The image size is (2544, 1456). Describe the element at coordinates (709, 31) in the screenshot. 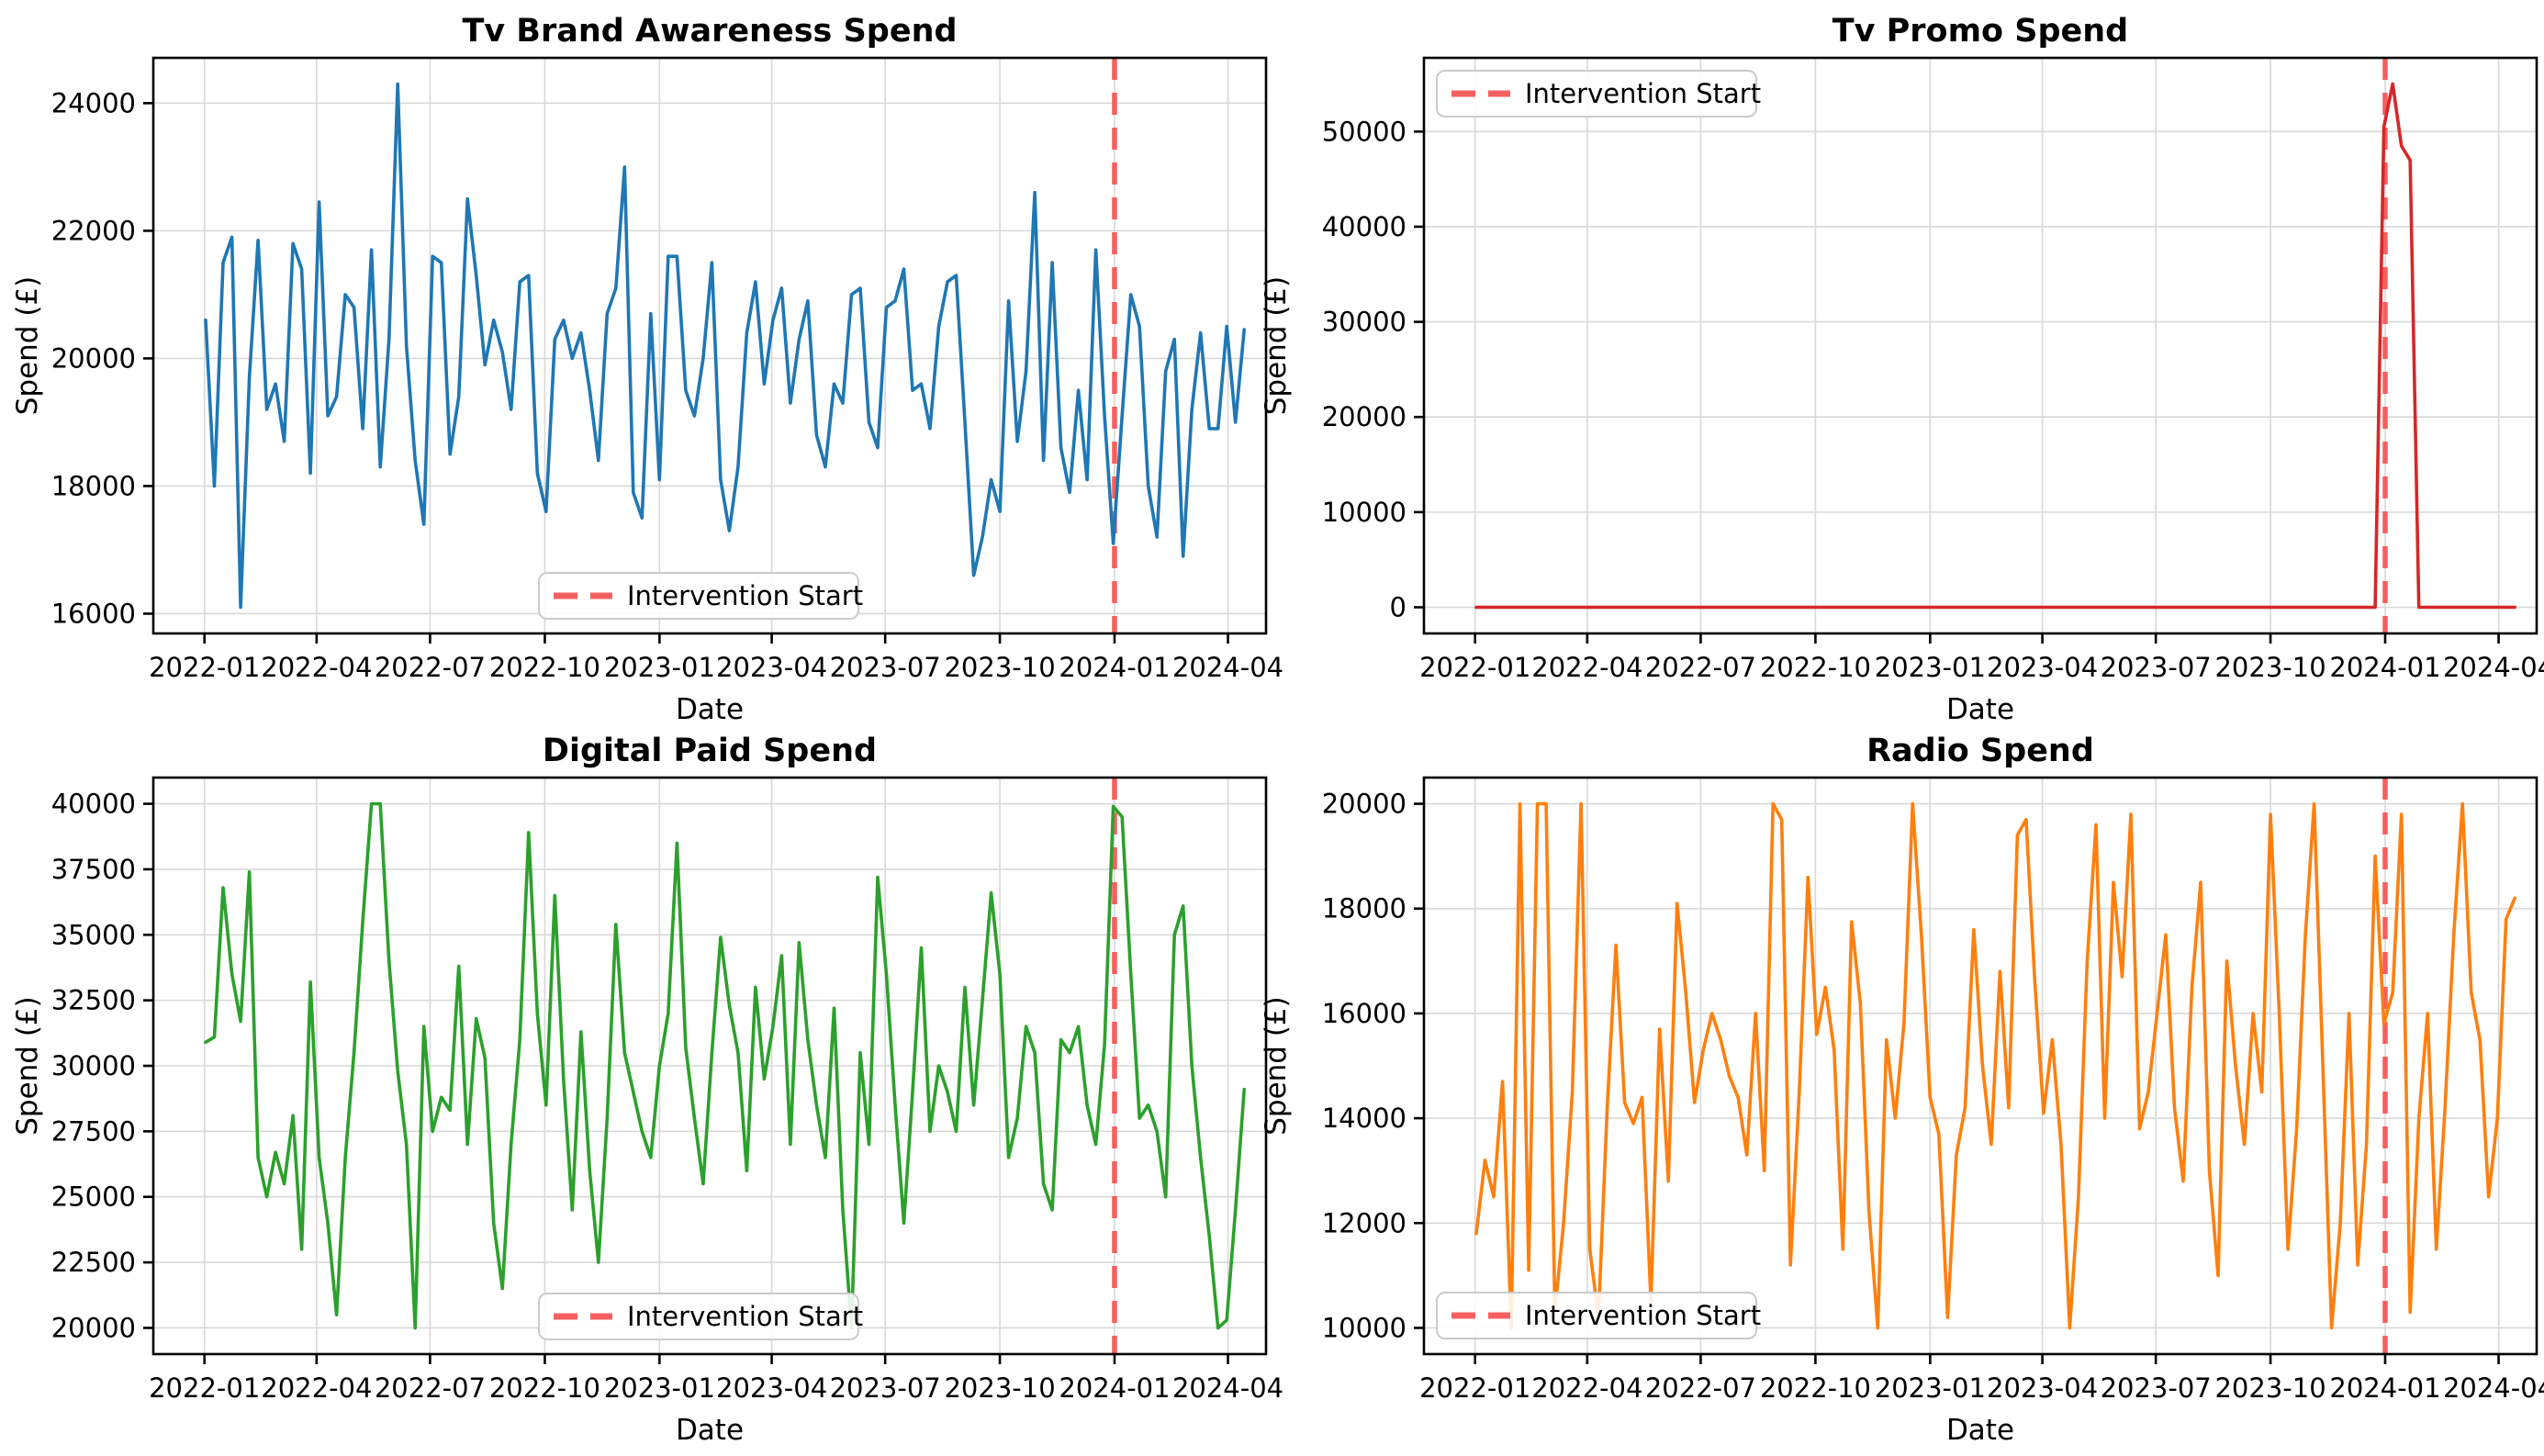

I see `chart-title: Tv Brand Awareness Spend` at that location.